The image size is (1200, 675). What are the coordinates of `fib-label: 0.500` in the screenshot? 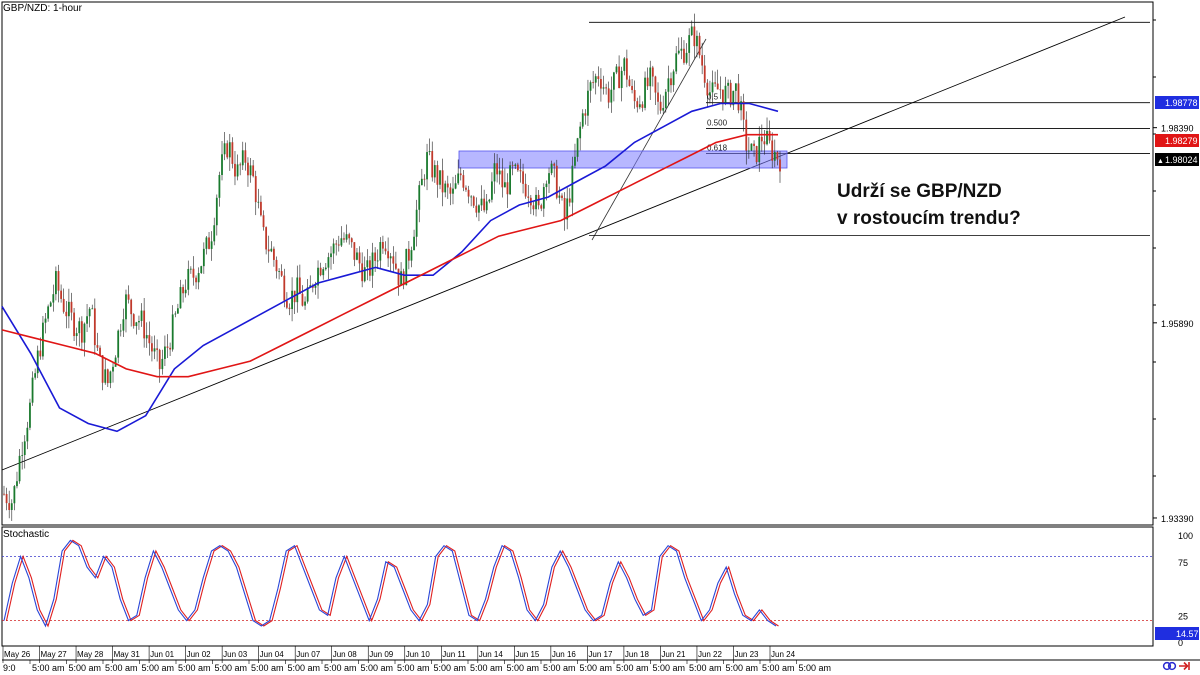 It's located at (717, 122).